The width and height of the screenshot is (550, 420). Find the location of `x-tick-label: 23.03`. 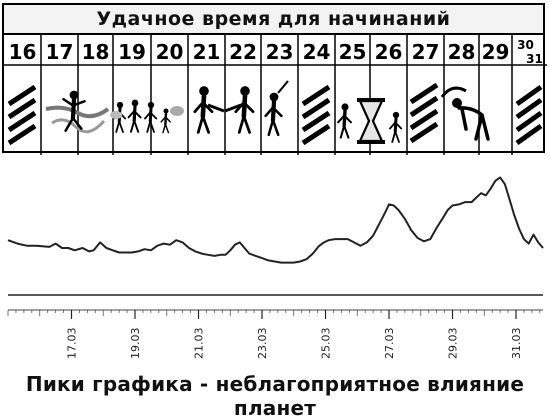

x-tick-label: 23.03 is located at coordinates (262, 344).